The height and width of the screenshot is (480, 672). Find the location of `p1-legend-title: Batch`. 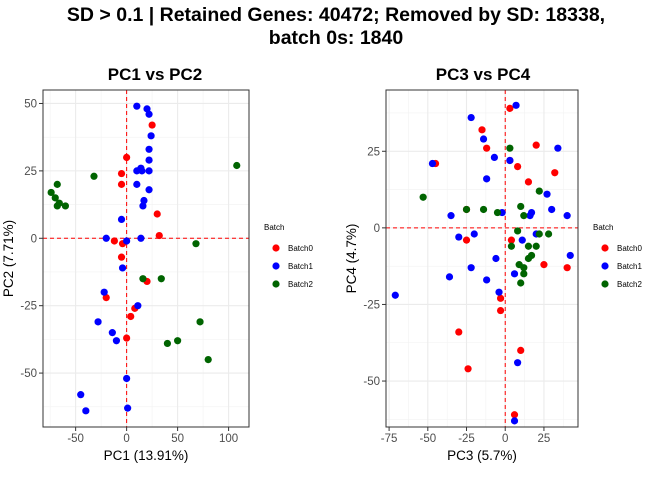

p1-legend-title: Batch is located at coordinates (274, 227).